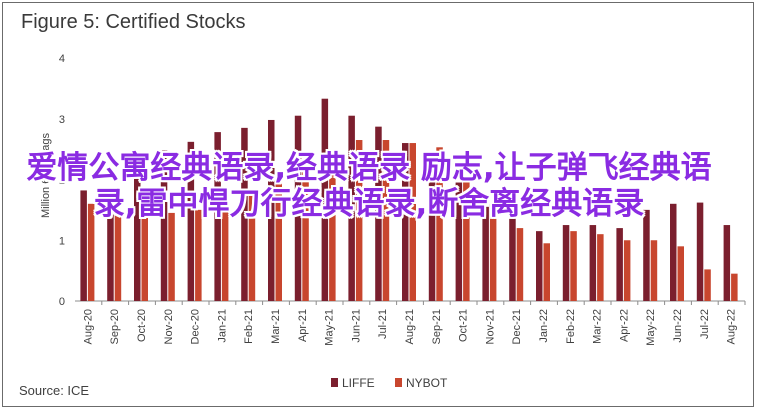  I want to click on legend-swatch-liffe, so click(334, 382).